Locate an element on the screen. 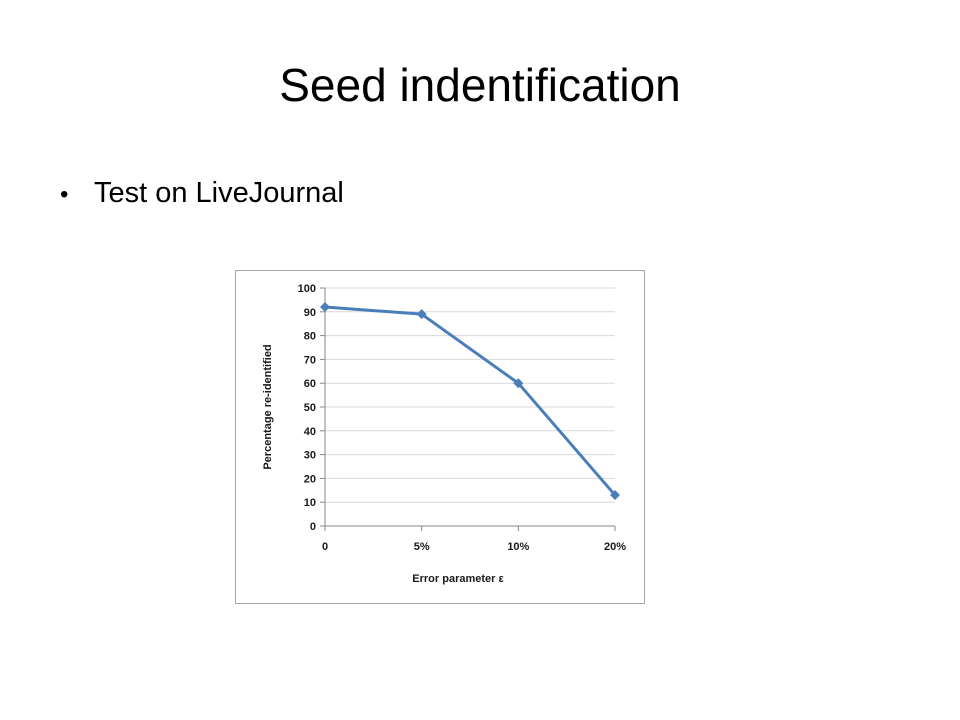 The image size is (960, 720). y-tick-label: 60 is located at coordinates (310, 384).